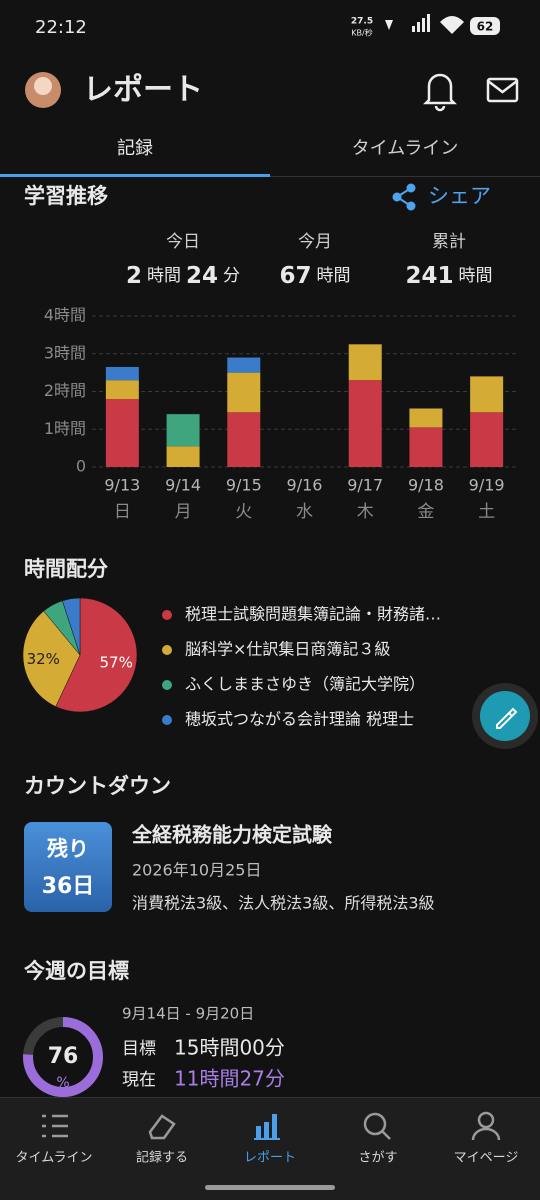 Image resolution: width=540 pixels, height=1200 pixels. Describe the element at coordinates (66, 569) in the screenshot. I see `section-title: 時間配分` at that location.